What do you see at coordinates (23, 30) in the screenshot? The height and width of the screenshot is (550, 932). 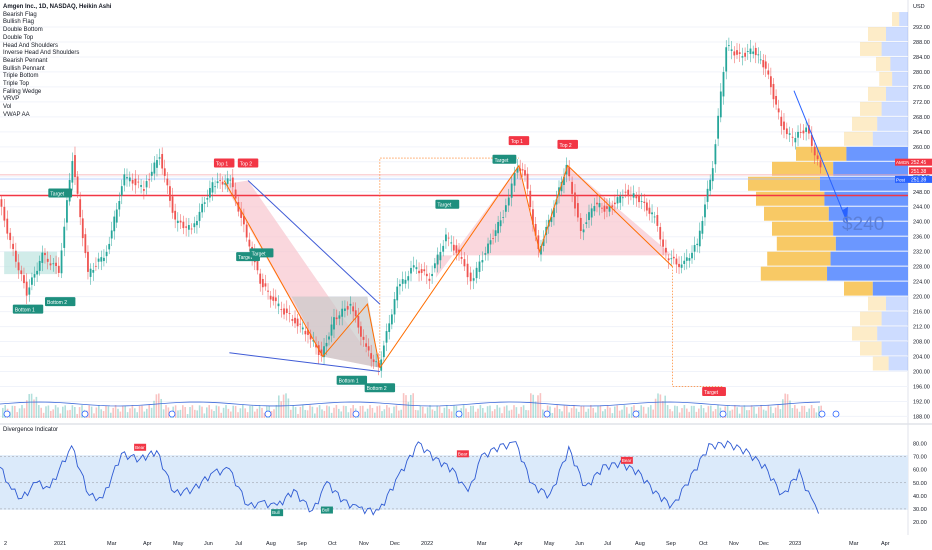 I see `indicator-item: Double Bottom` at bounding box center [23, 30].